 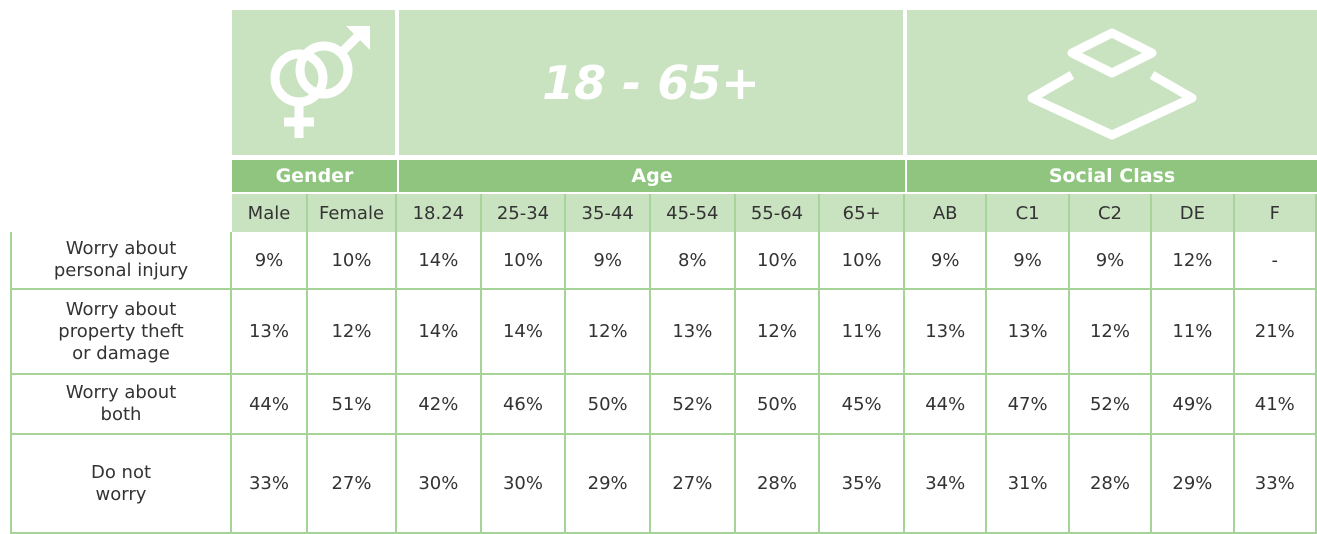 What do you see at coordinates (1028, 405) in the screenshot?
I see `value-cell: 47%` at bounding box center [1028, 405].